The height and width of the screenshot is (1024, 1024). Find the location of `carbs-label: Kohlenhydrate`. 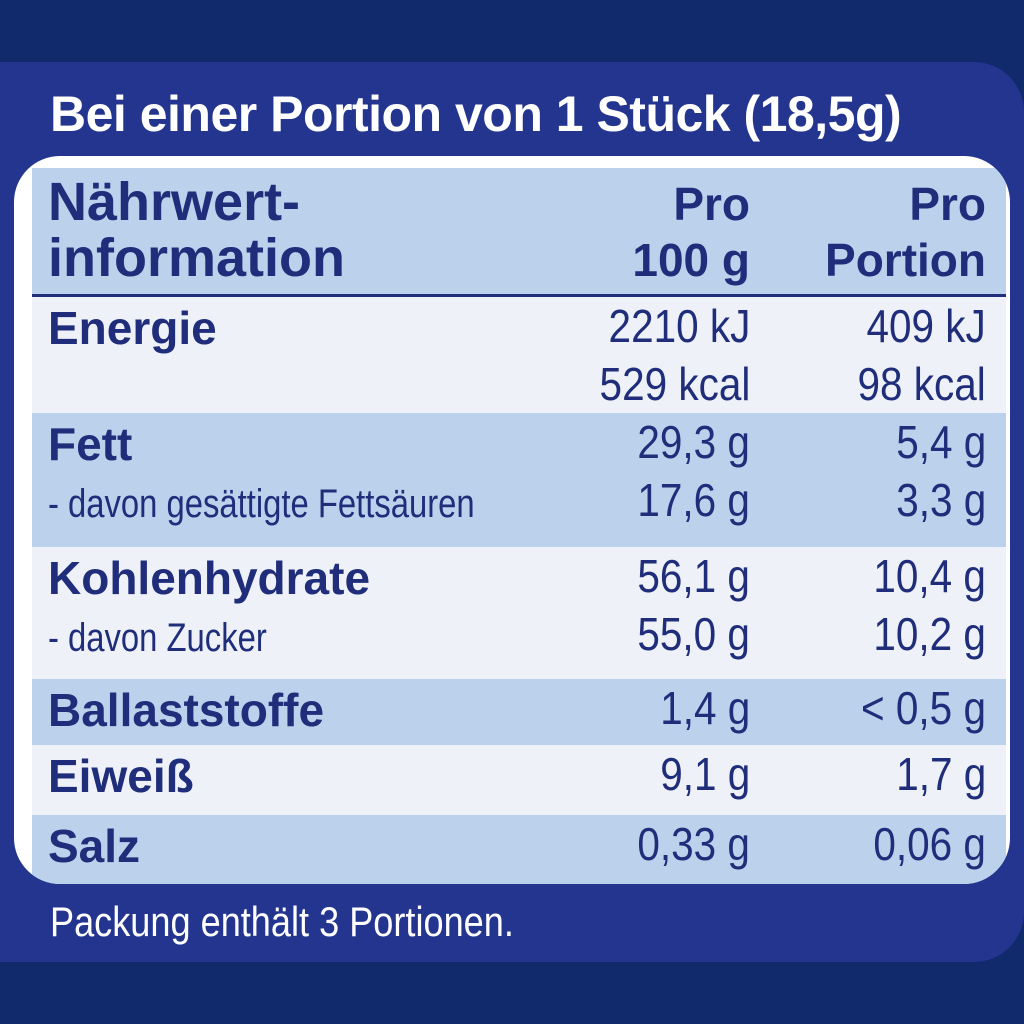

carbs-label: Kohlenhydrate is located at coordinates (209, 578).